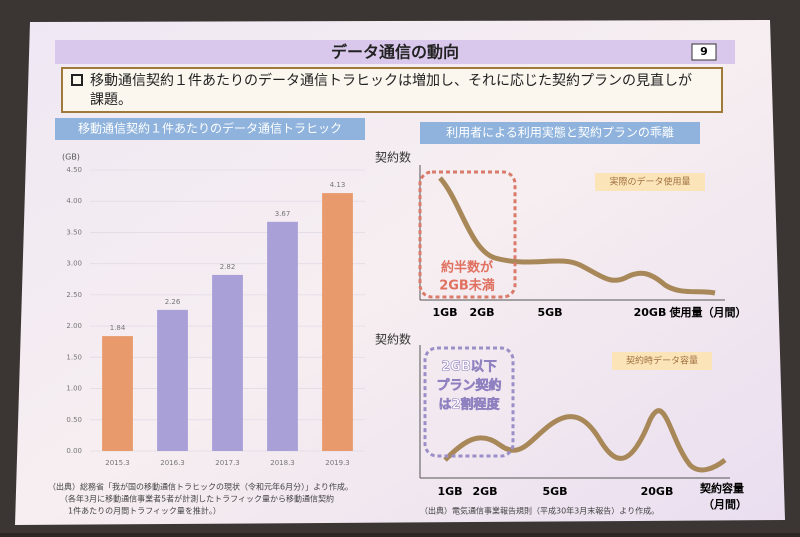 This screenshot has height=537, width=800. What do you see at coordinates (708, 312) in the screenshot?
I see `x-title: 使用量（月間）` at bounding box center [708, 312].